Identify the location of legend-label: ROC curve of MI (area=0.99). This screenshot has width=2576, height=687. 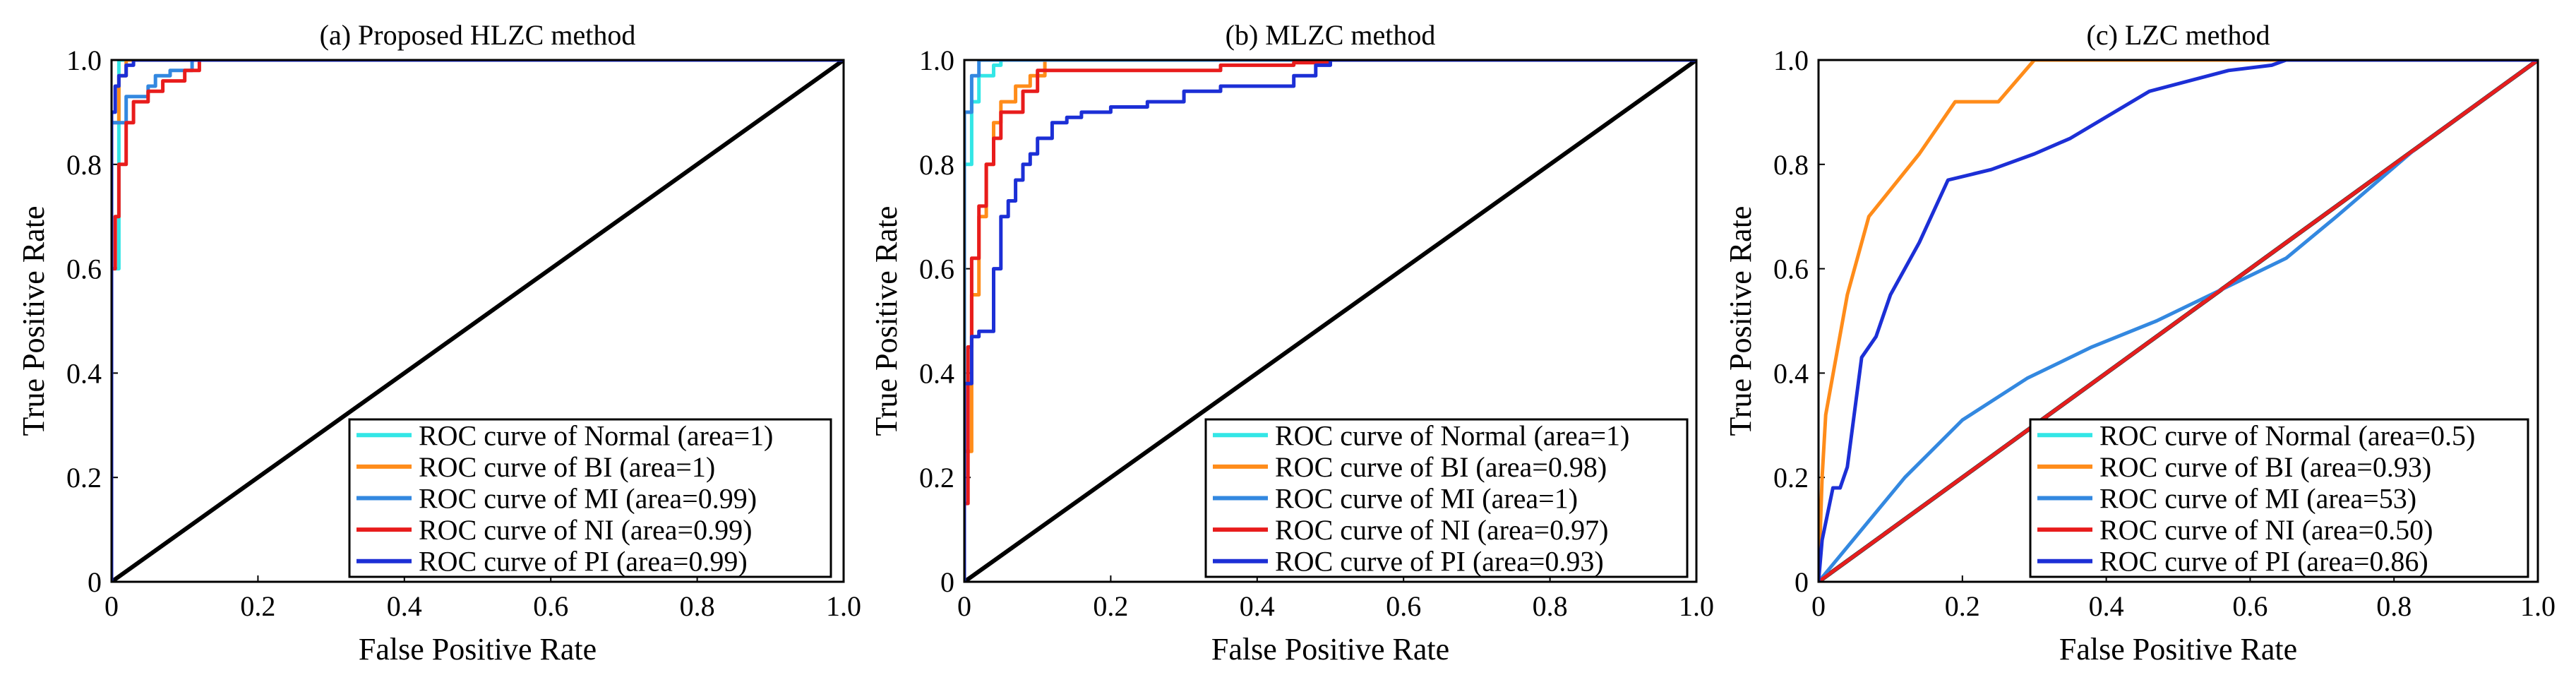
(588, 499).